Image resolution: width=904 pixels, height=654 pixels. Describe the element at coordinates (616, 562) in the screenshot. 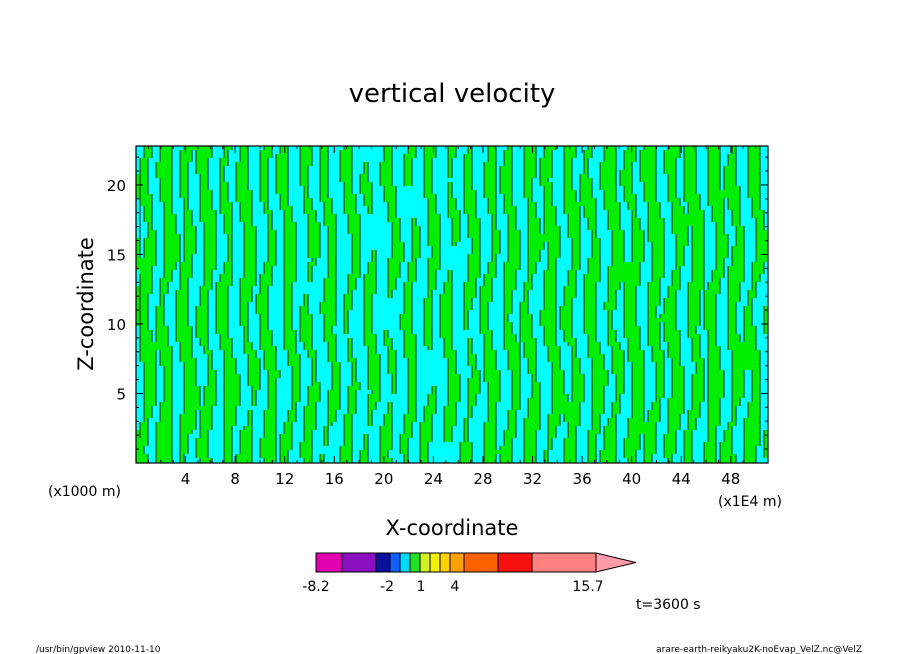

I see `colorbar-arrow` at that location.